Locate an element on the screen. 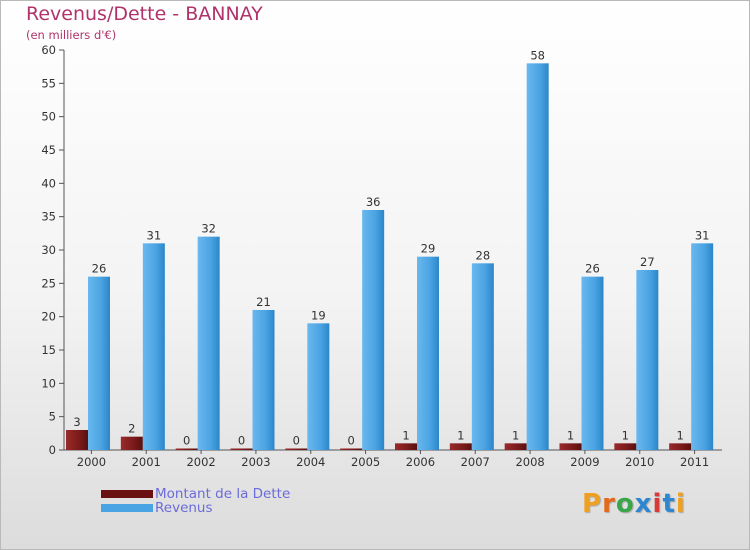 Image resolution: width=750 pixels, height=550 pixels. y-tick-label: 25 is located at coordinates (48, 283).